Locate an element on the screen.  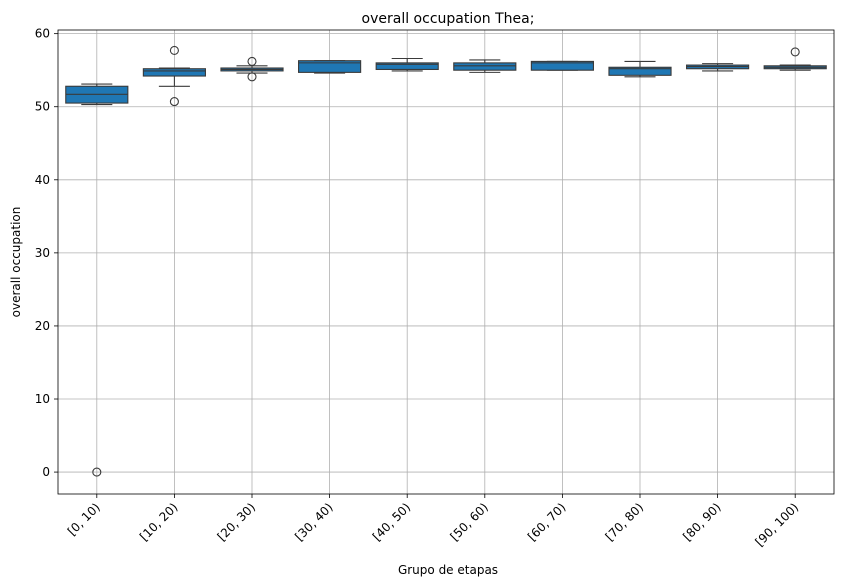
y-tick-label: 20 is located at coordinates (42, 326).